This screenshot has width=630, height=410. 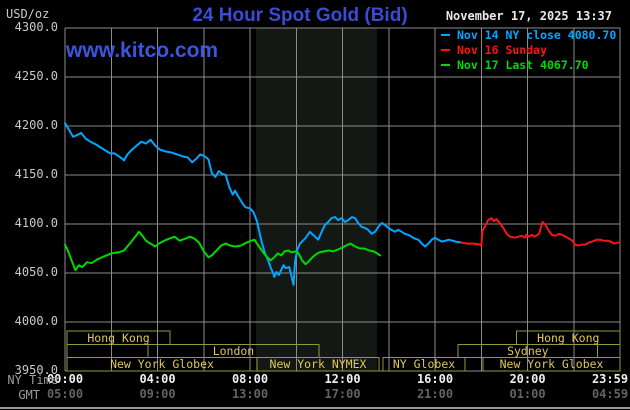 What do you see at coordinates (610, 394) in the screenshot?
I see `x-tick-label-gmt: 04:59` at bounding box center [610, 394].